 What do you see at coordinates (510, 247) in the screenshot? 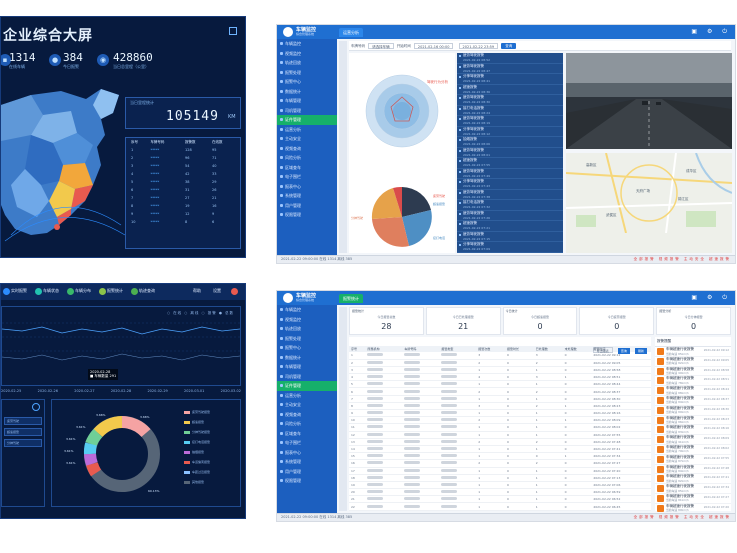
I see `list-item: 分神驾驶报警 2021-02-22 07:09` at bounding box center [510, 247].